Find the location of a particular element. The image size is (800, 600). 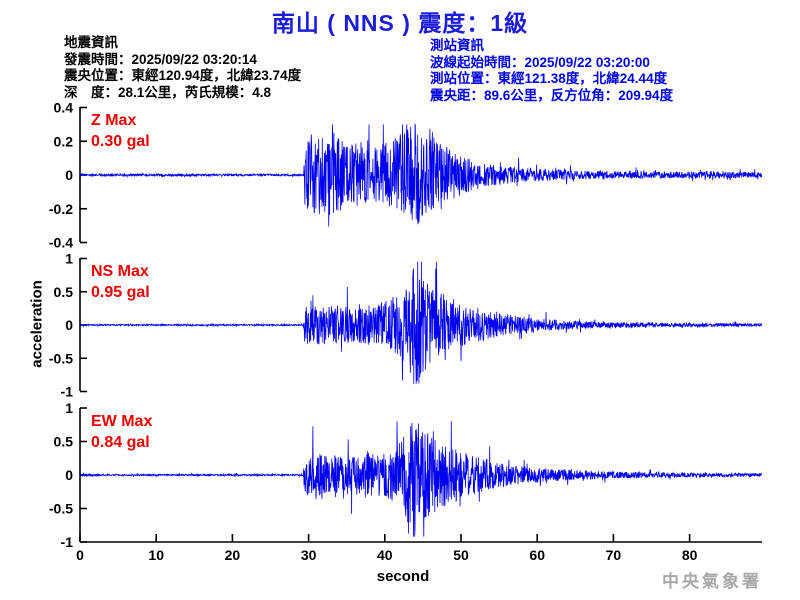

x-tick-label: 30 is located at coordinates (309, 555).